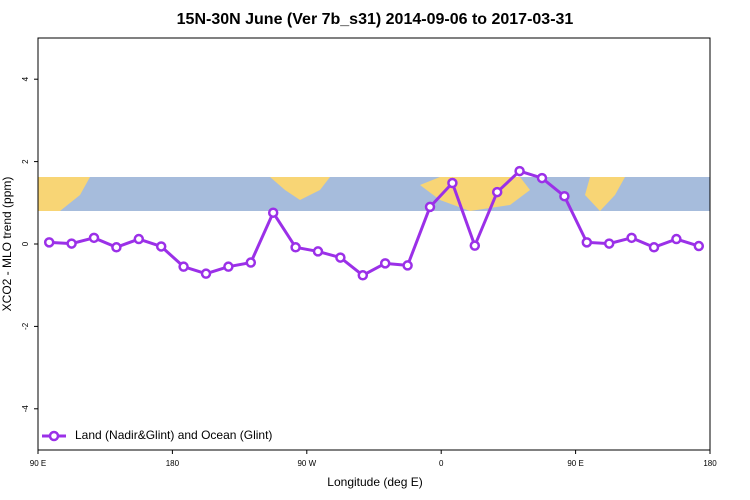 This screenshot has height=500, width=750. Describe the element at coordinates (374, 482) in the screenshot. I see `x-axis-label: Longitude (deg E)` at that location.